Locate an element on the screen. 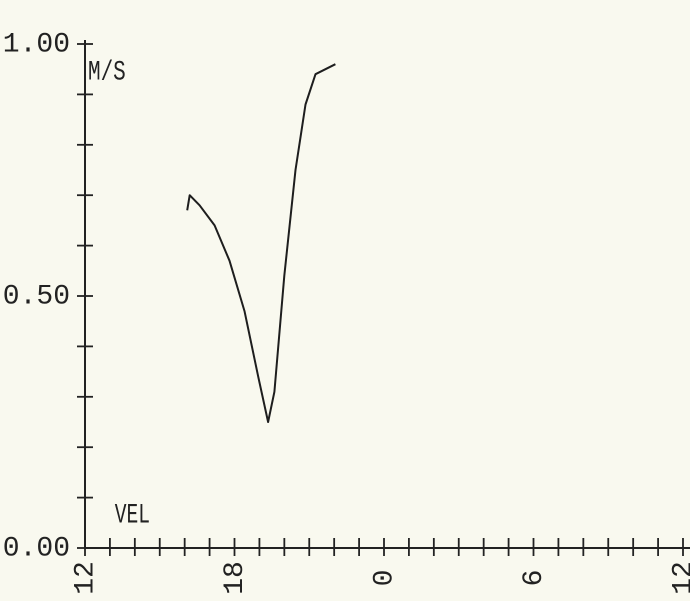 The width and height of the screenshot is (690, 601). y-tick-label: 0.00 is located at coordinates (36, 548).